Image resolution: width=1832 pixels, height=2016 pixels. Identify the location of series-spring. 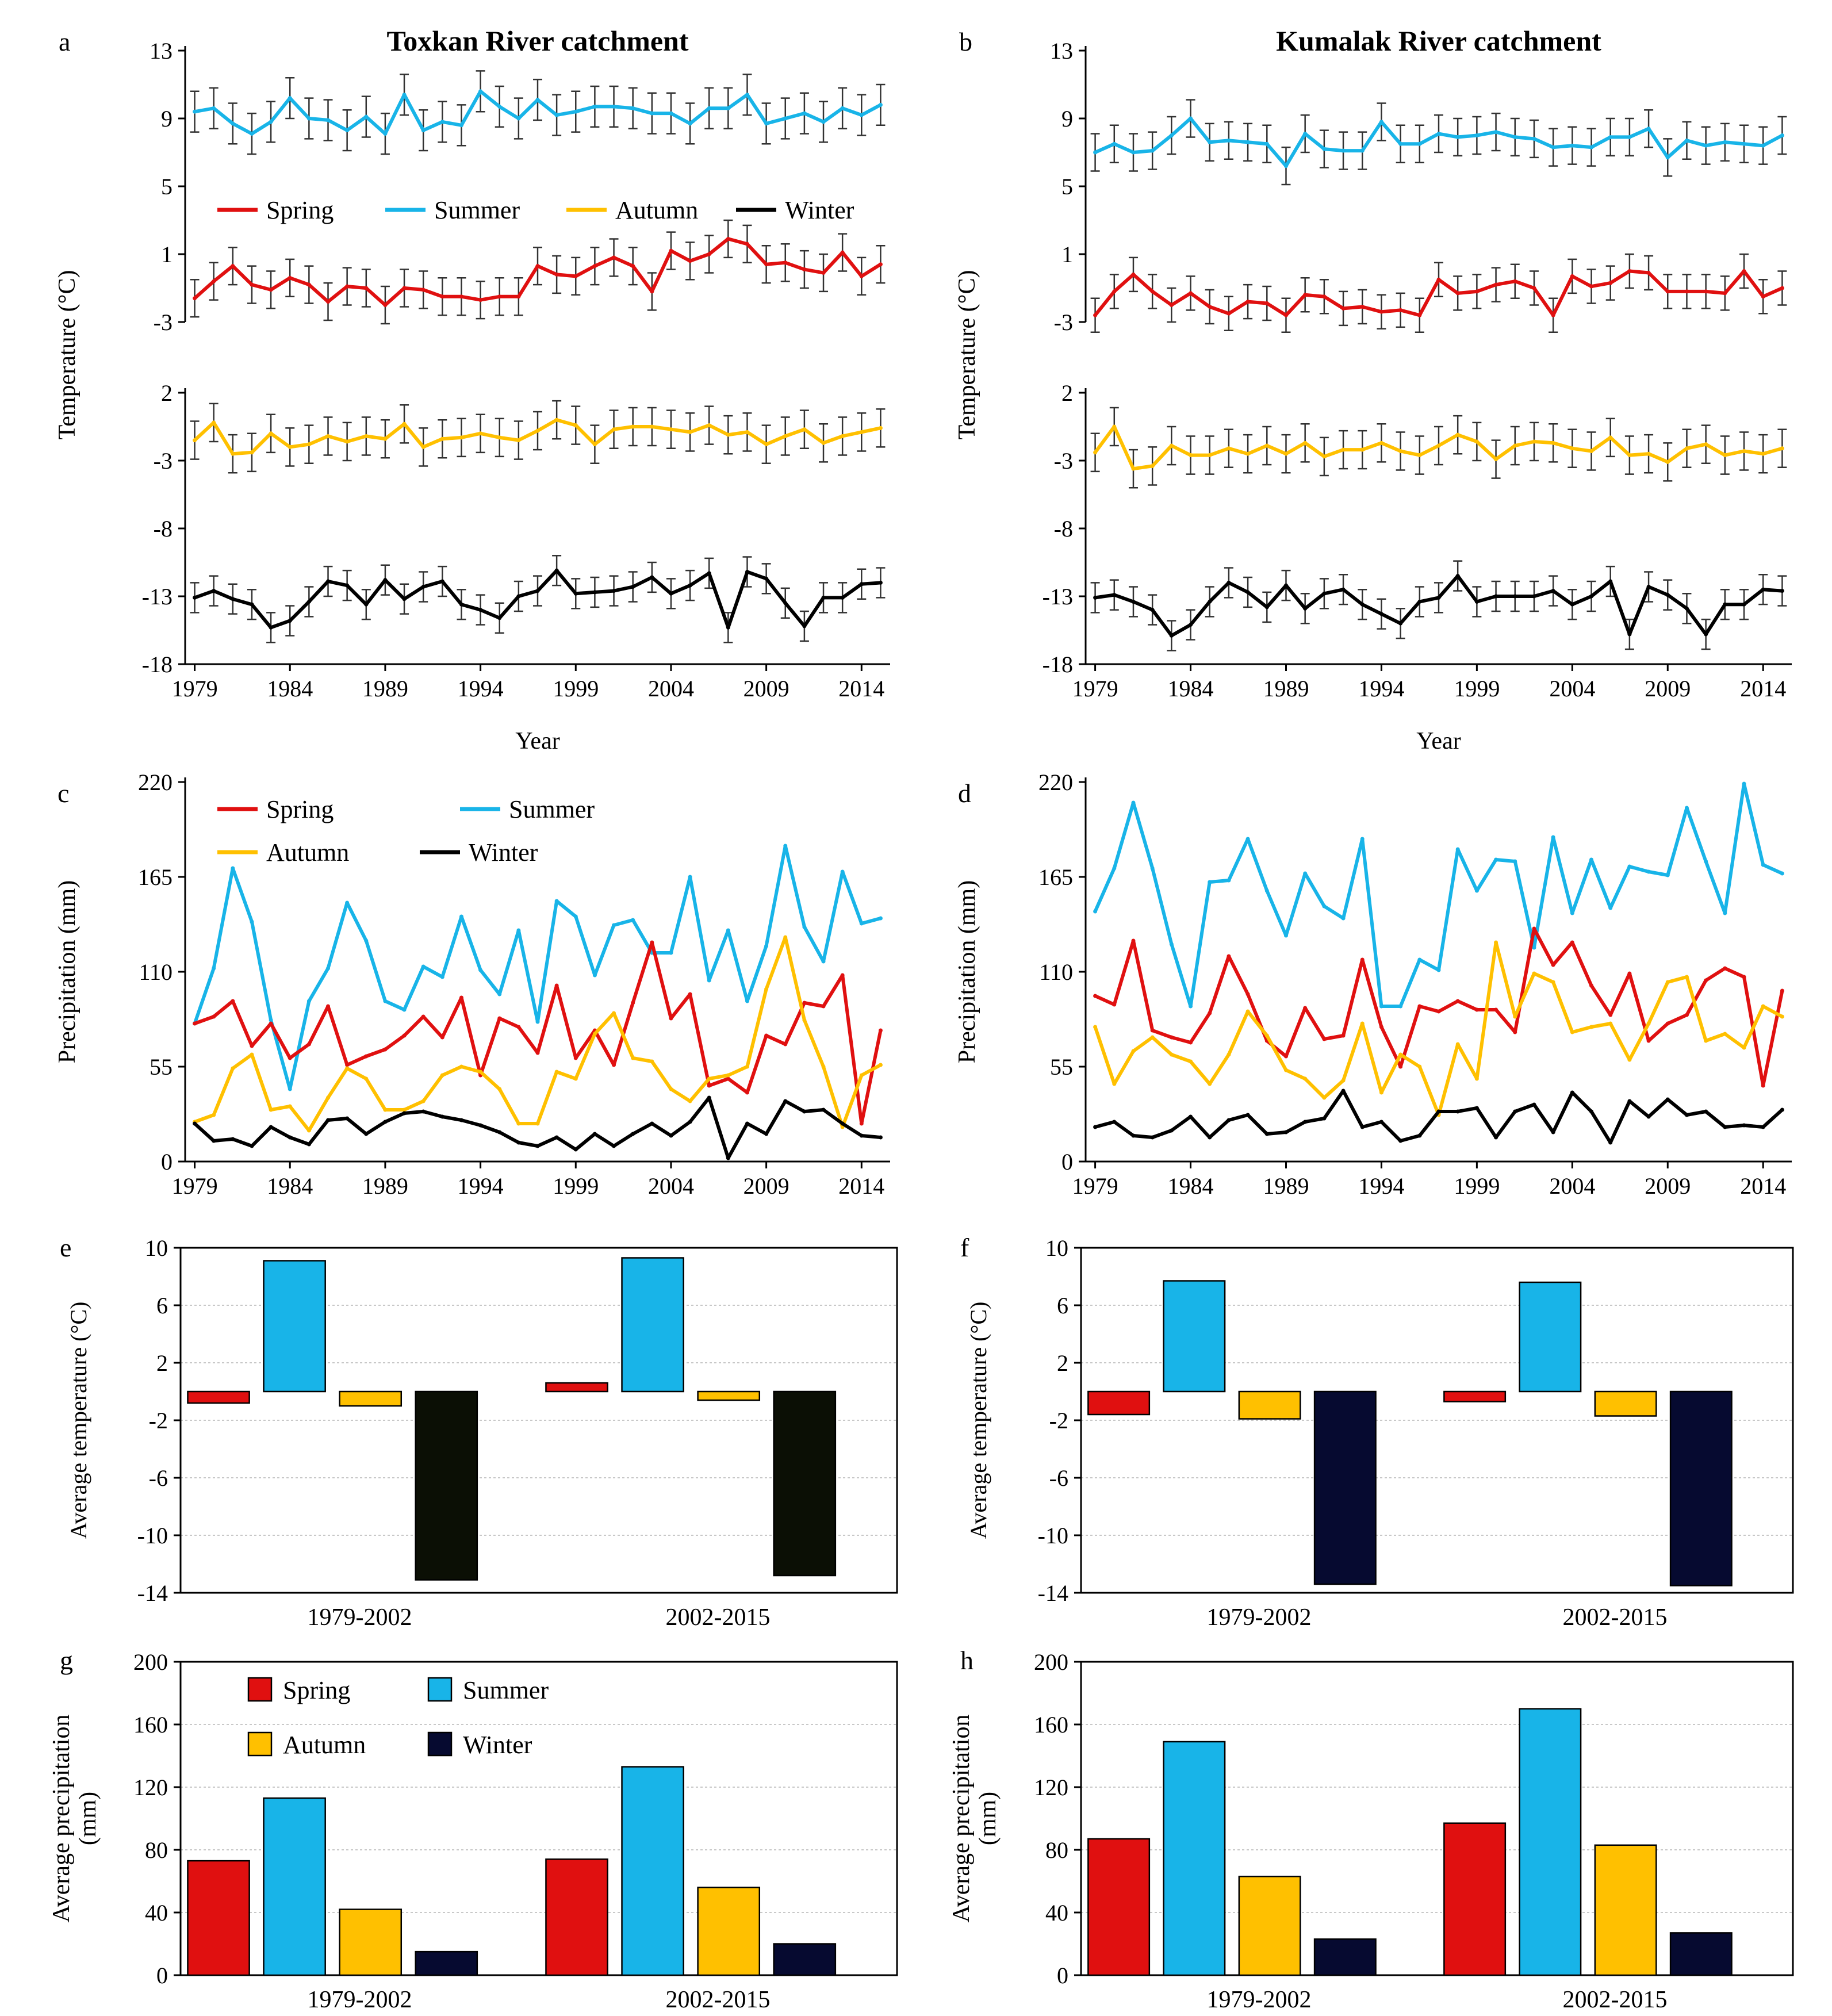
(1438, 293).